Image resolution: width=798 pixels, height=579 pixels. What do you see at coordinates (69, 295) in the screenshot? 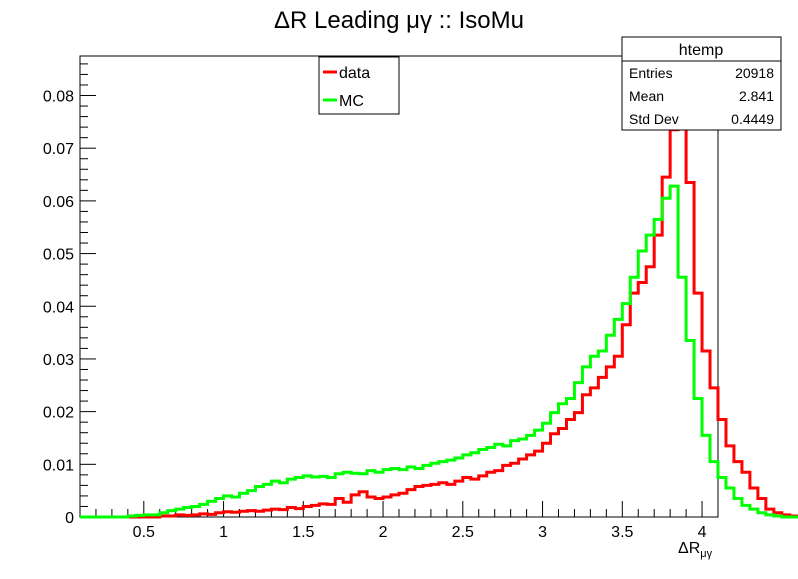
I see `y-axis: 0 0.01 0.02 0.03 0.04 0.05 0.06 0.07 0.08` at bounding box center [69, 295].